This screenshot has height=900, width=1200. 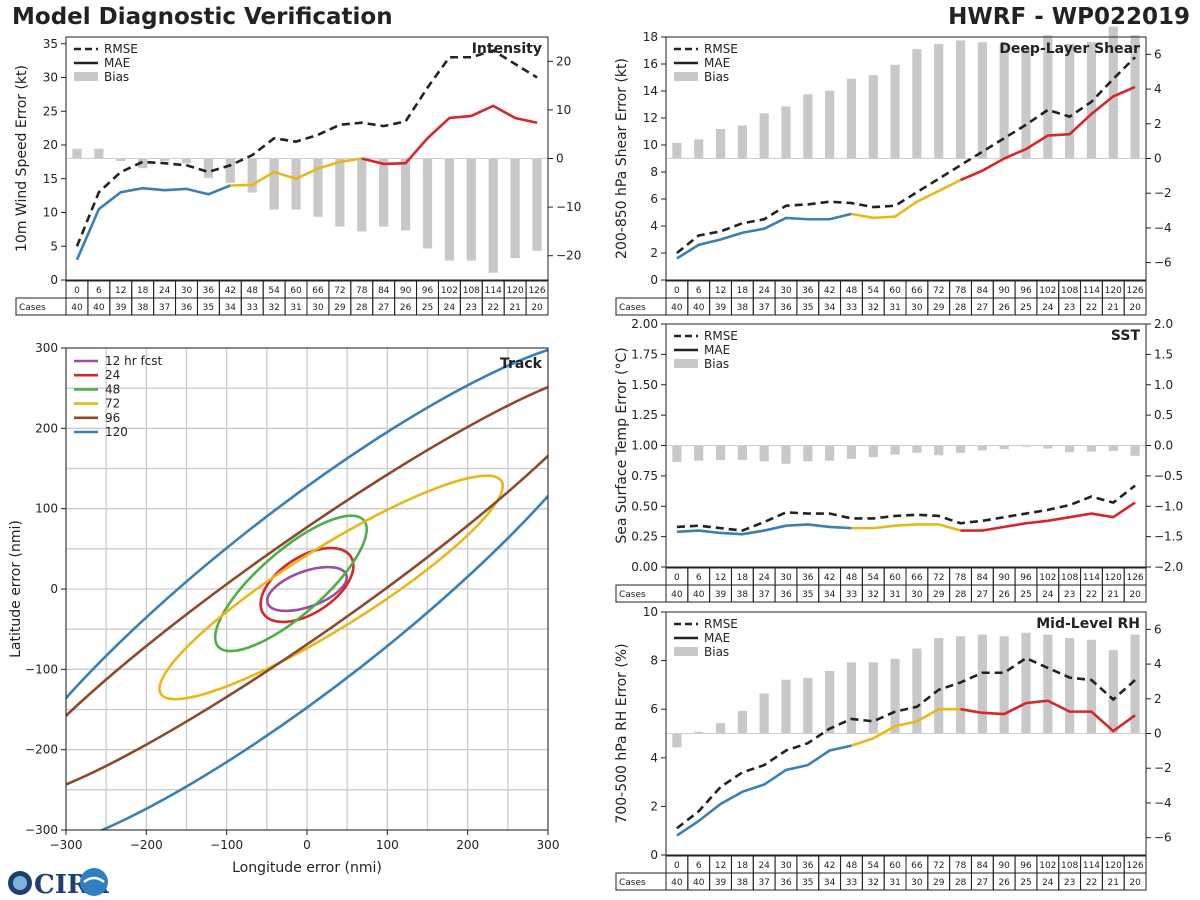 I want to click on cases-value: 31, so click(x=894, y=595).